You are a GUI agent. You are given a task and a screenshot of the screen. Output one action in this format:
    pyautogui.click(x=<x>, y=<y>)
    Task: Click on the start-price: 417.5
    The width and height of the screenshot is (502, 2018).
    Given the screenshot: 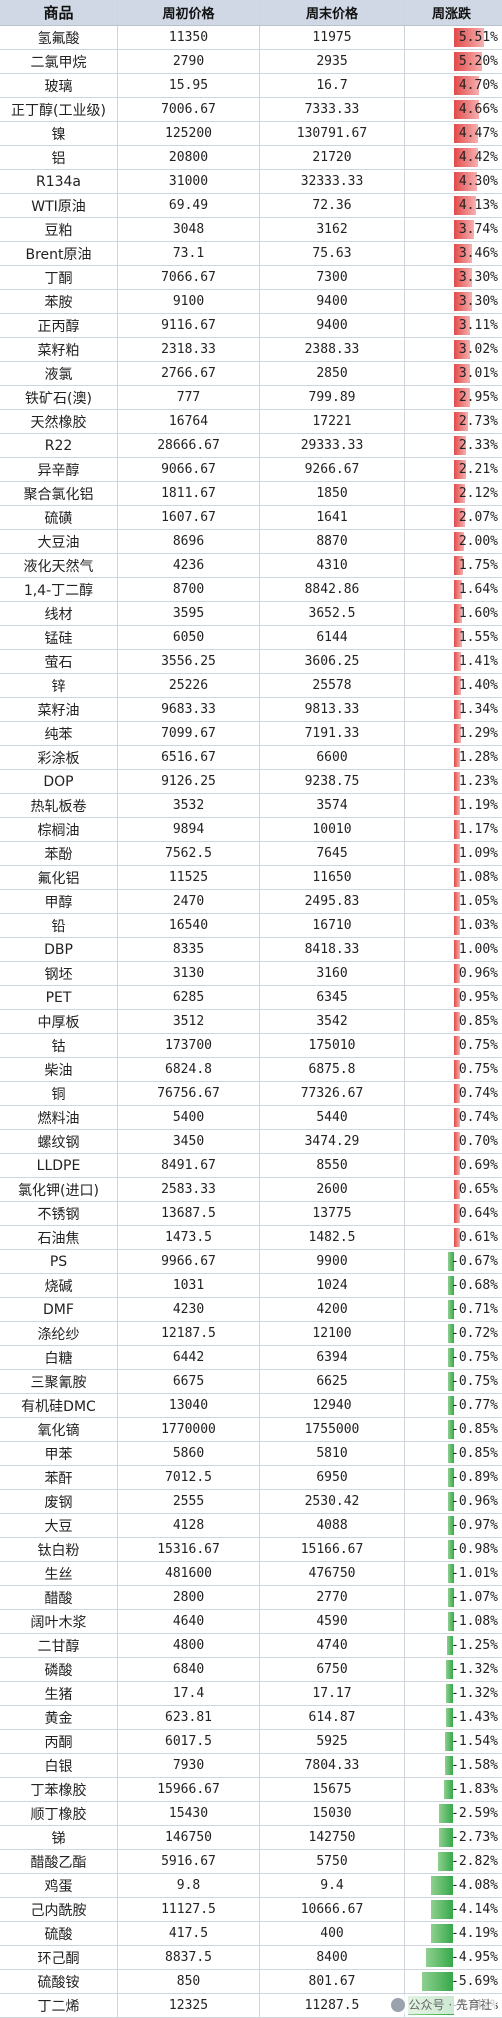 What is the action you would take?
    pyautogui.click(x=189, y=1933)
    